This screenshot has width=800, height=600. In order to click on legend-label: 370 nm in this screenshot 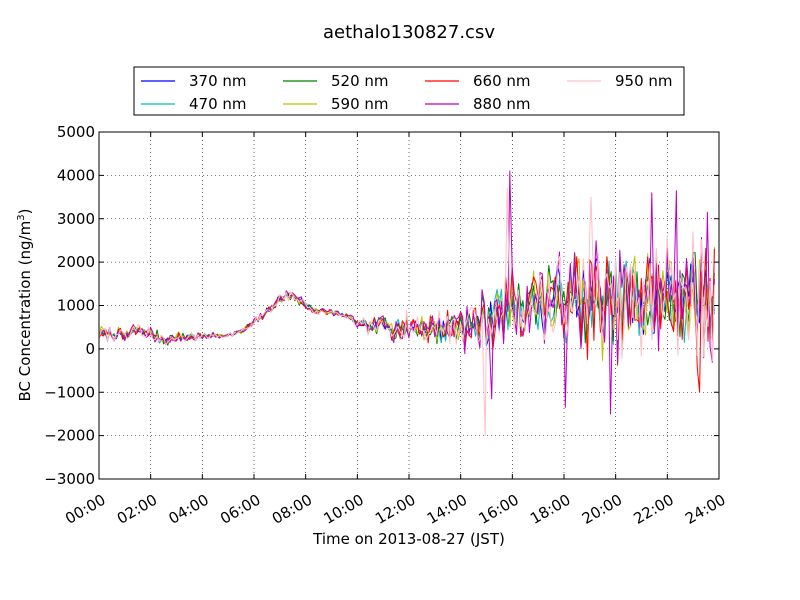, I will do `click(218, 81)`.